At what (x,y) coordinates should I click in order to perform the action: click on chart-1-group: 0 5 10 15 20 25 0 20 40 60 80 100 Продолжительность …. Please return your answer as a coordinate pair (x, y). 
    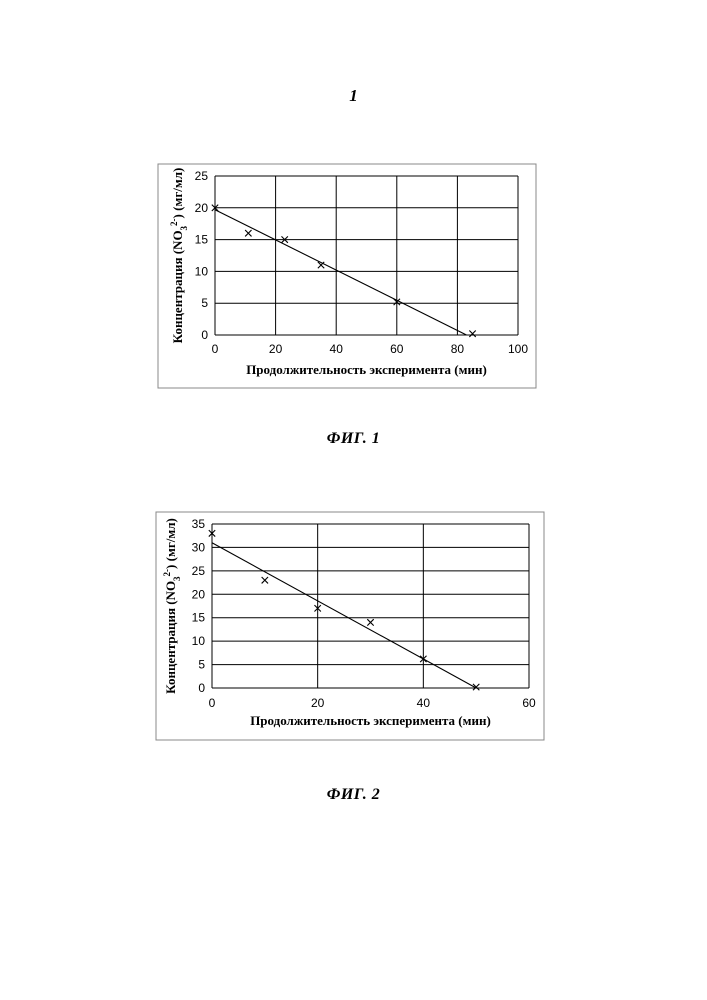
    Looking at the image, I should click on (347, 276).